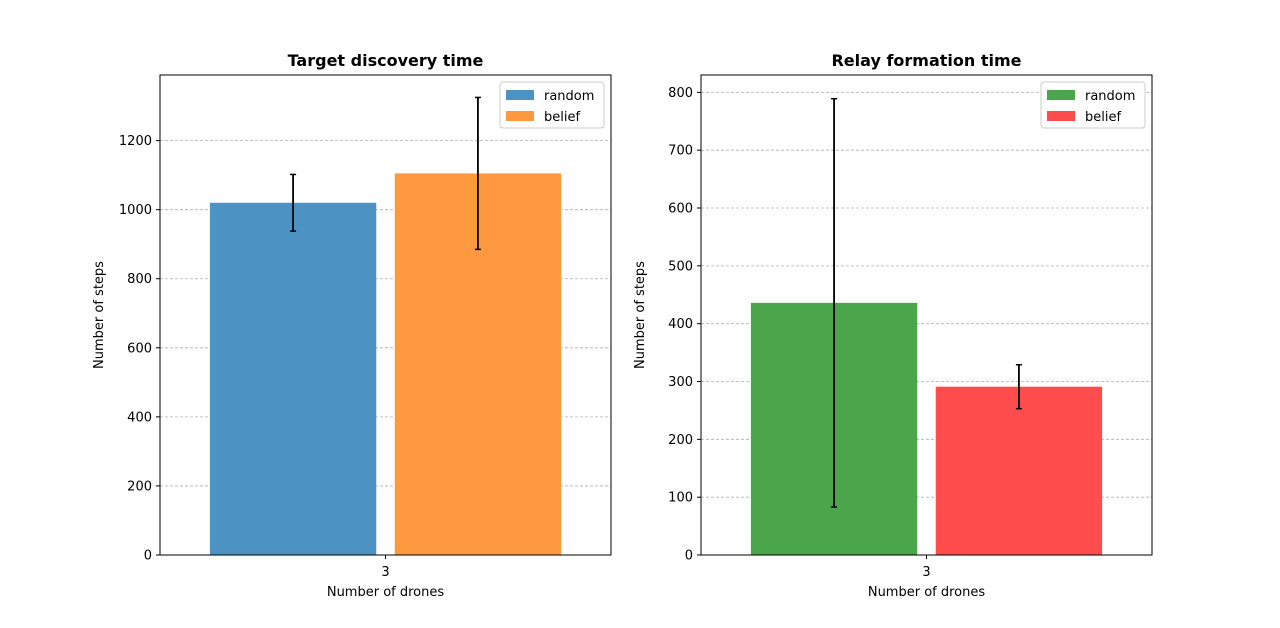 The image size is (1280, 628). What do you see at coordinates (135, 141) in the screenshot?
I see `y-tick-label: 1200` at bounding box center [135, 141].